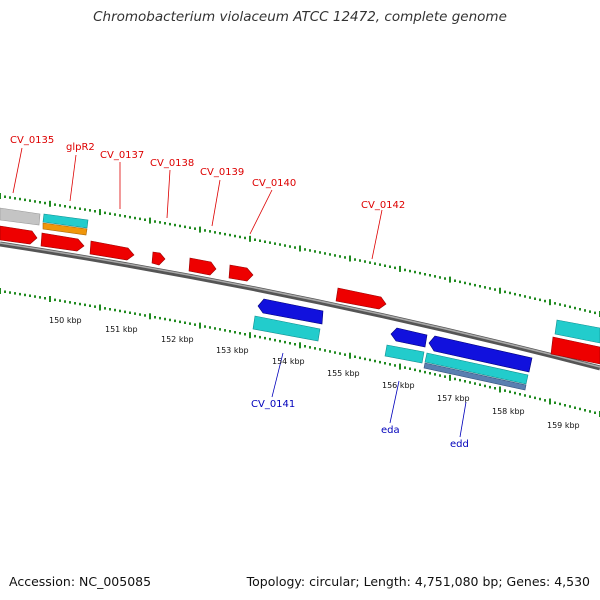  I want to click on forward-label-leaders, so click(197, 203).